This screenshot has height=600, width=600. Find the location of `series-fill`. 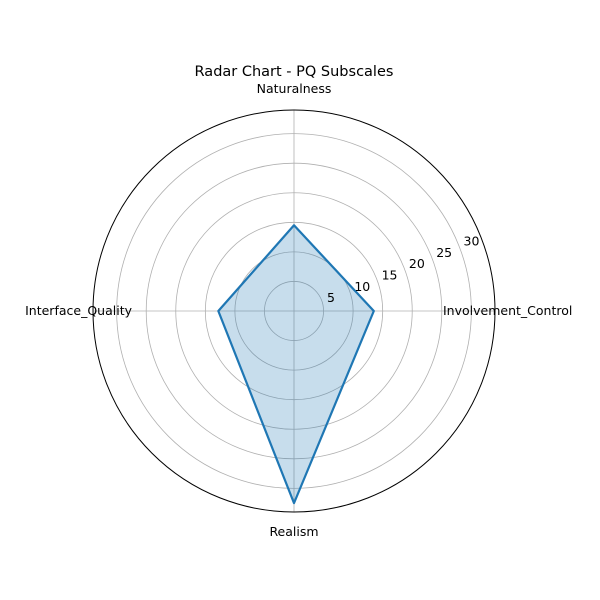

series-fill is located at coordinates (296, 364).